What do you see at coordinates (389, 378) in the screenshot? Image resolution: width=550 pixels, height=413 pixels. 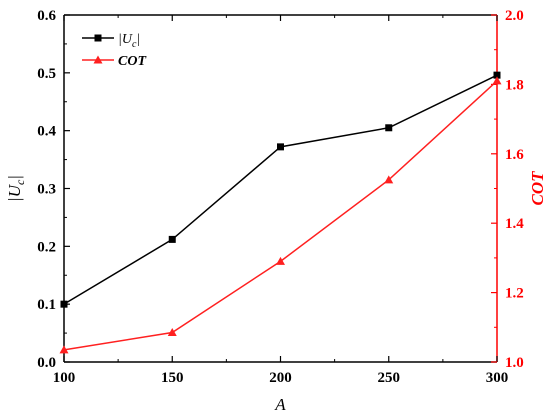 I see `x-tick-label: 250` at bounding box center [389, 378].